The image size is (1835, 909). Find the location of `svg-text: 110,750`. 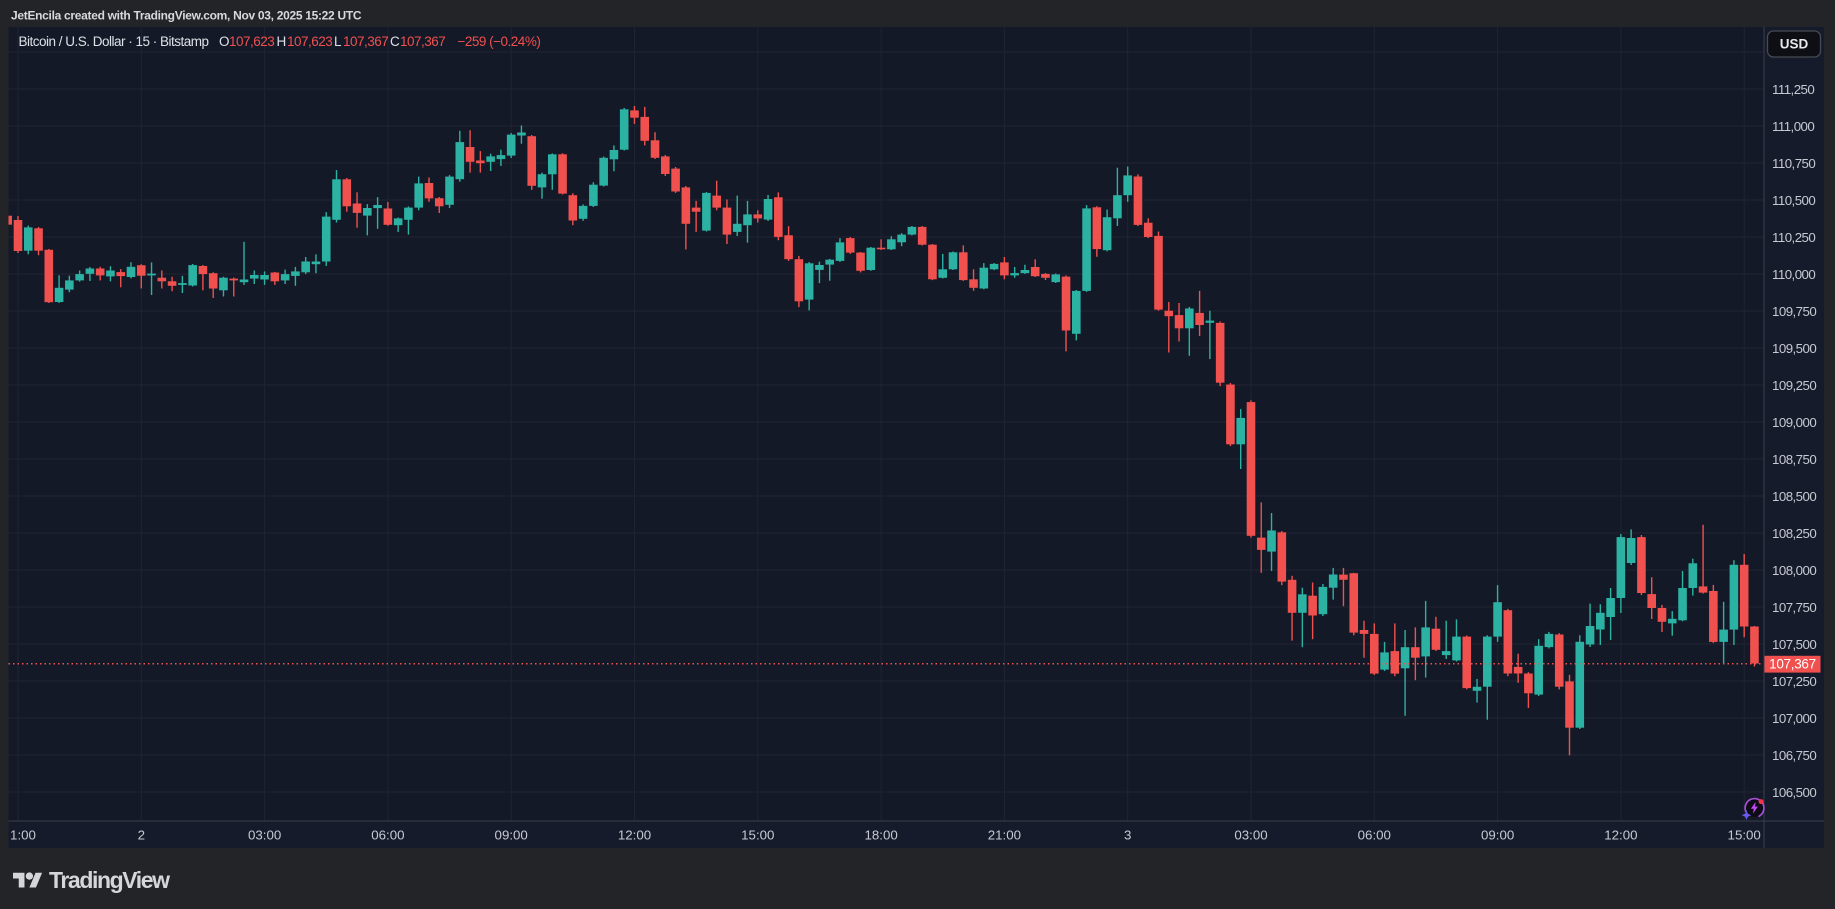

svg-text: 110,750 is located at coordinates (1793, 163).